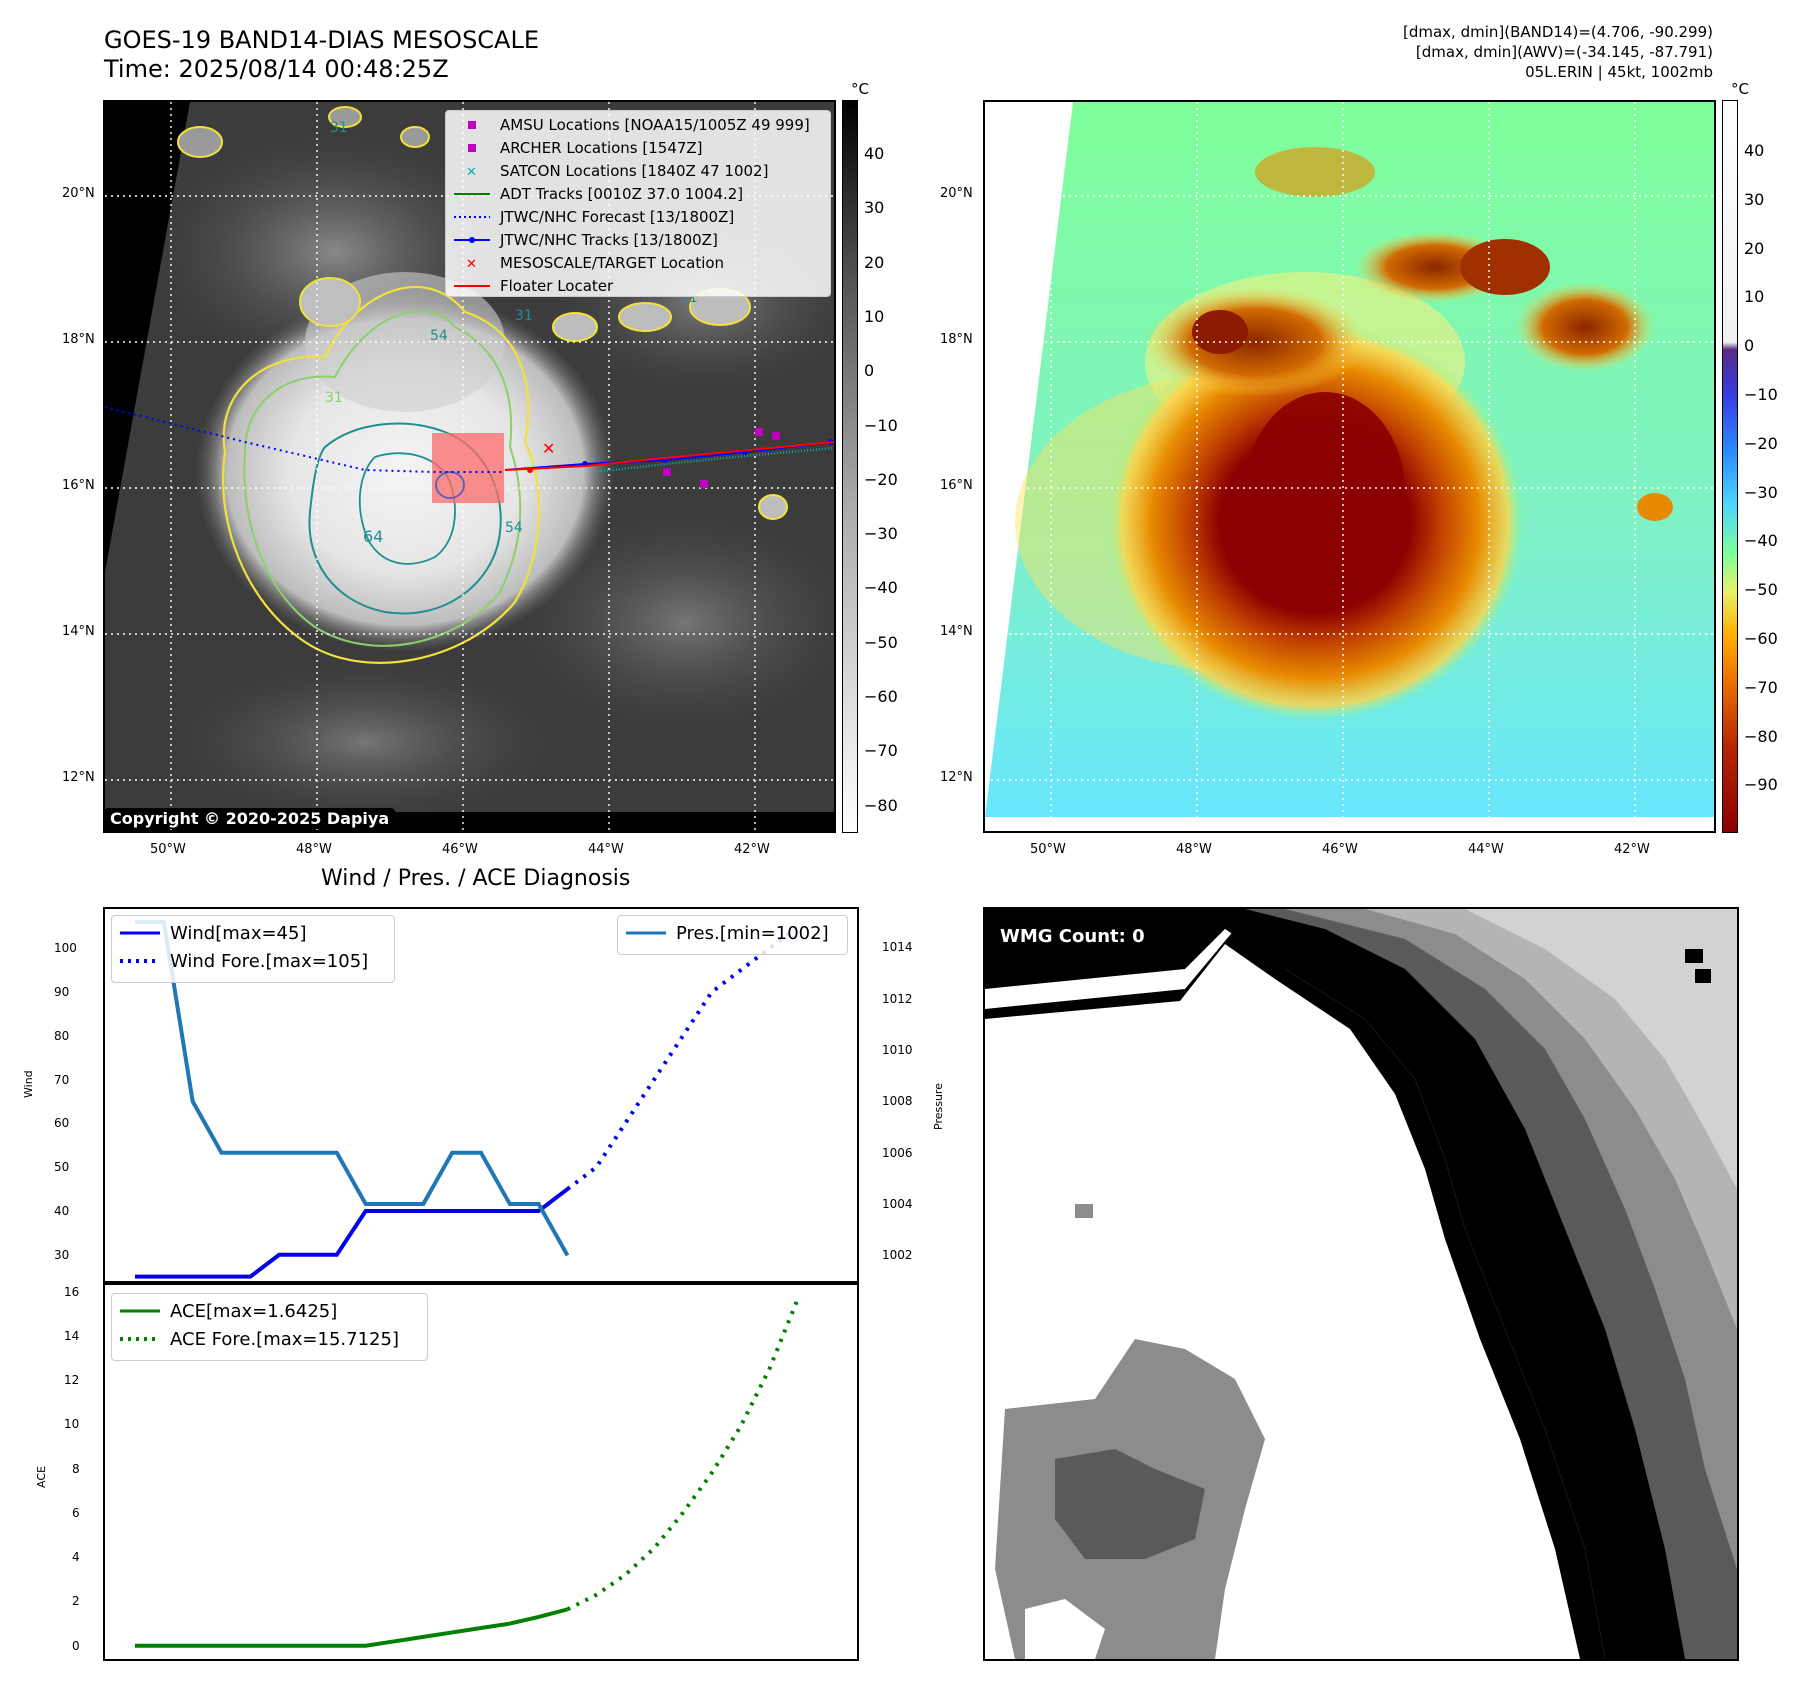 Image resolution: width=1797 pixels, height=1690 pixels. Describe the element at coordinates (476, 878) in the screenshot. I see `diagnosis-title: Wind / Pres. / ACE Diagnosis` at that location.